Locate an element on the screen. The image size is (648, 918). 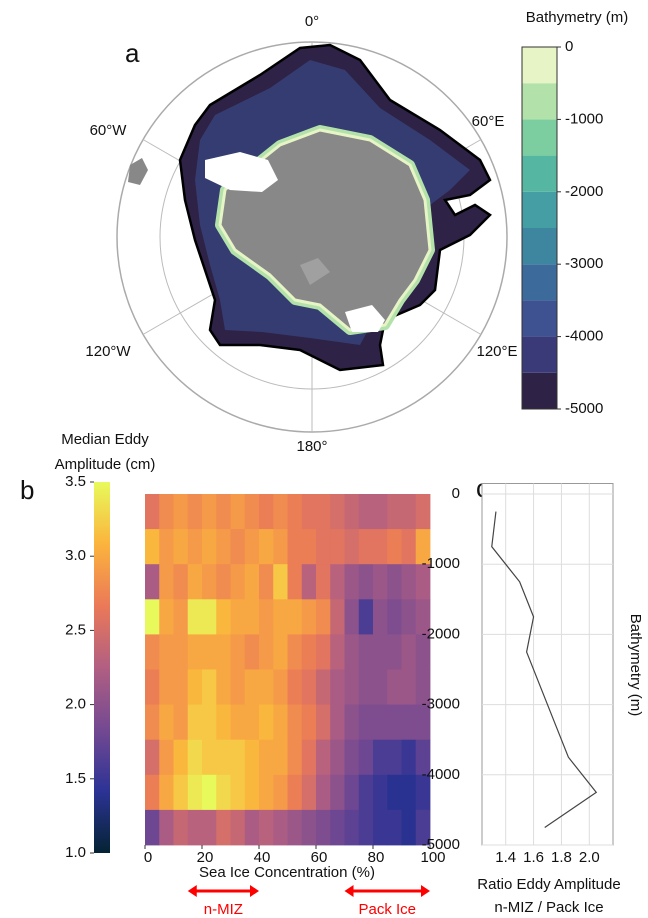
longitude-label: 60°E is located at coordinates (488, 121).